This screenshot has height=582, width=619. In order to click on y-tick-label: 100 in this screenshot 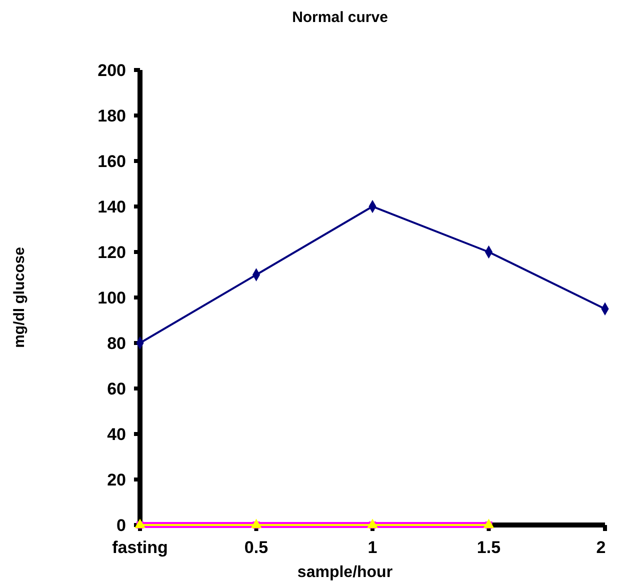, I will do `click(112, 298)`.